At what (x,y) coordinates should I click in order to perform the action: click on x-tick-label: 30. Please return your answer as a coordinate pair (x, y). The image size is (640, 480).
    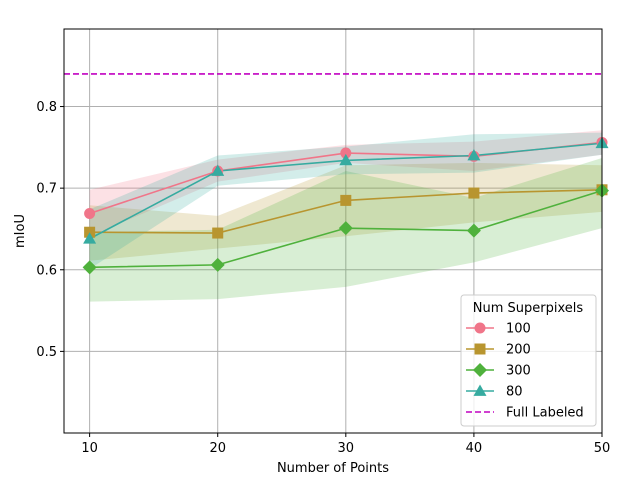
    Looking at the image, I should click on (346, 448).